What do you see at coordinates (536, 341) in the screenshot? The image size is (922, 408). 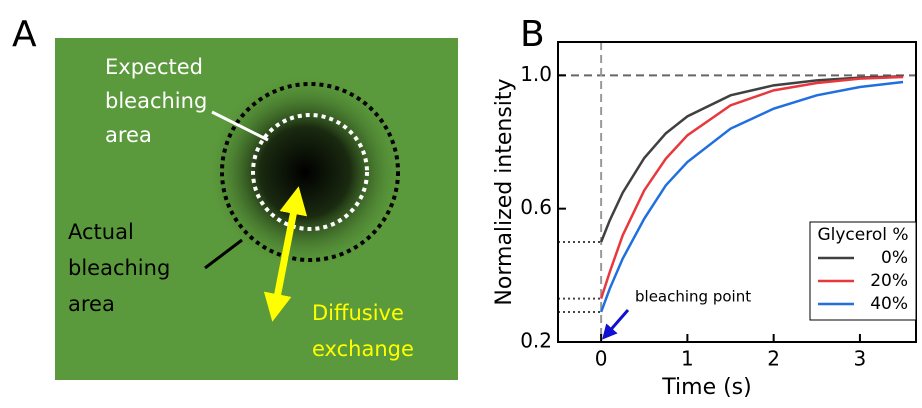 I see `y-tick-label: 0.2` at bounding box center [536, 341].